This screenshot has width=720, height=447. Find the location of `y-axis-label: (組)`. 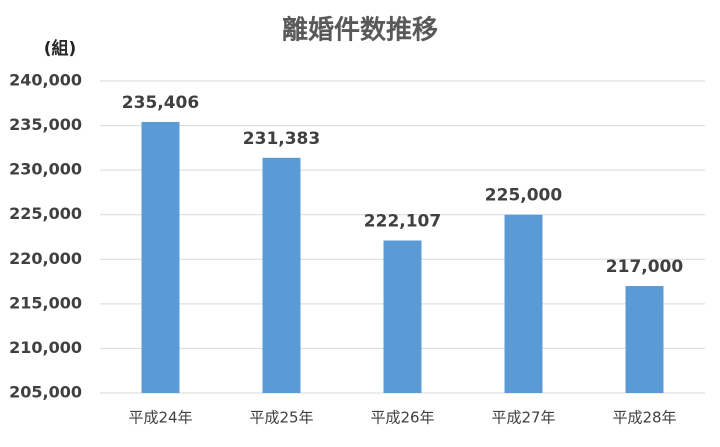

y-axis-label: (組) is located at coordinates (60, 48).